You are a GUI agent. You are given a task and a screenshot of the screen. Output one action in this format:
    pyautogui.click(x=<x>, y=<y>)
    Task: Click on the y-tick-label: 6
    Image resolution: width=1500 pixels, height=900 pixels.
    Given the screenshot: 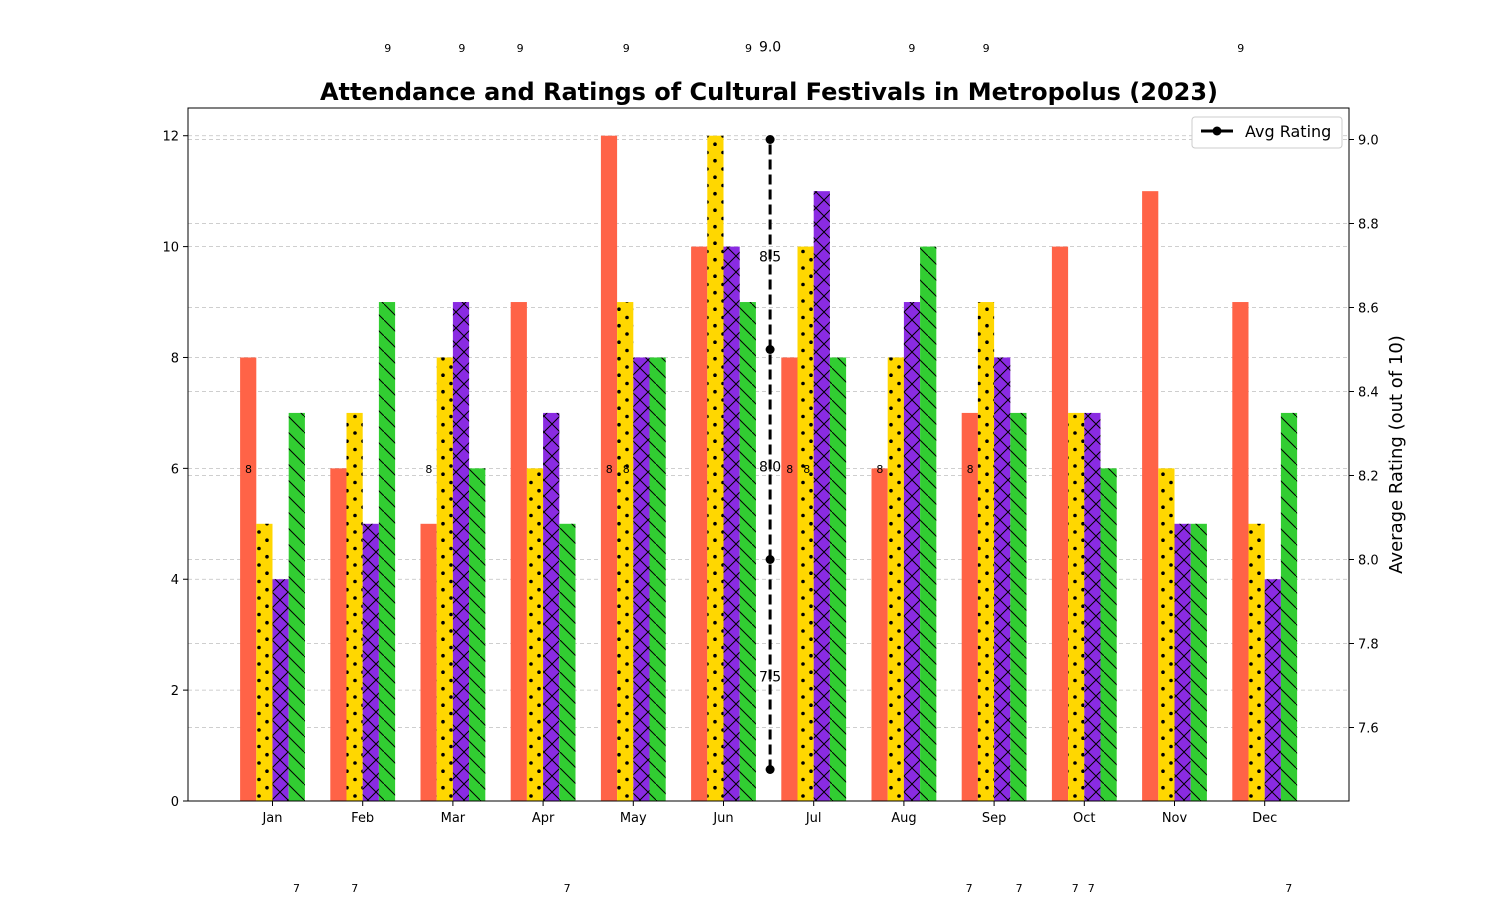 What is the action you would take?
    pyautogui.click(x=175, y=469)
    